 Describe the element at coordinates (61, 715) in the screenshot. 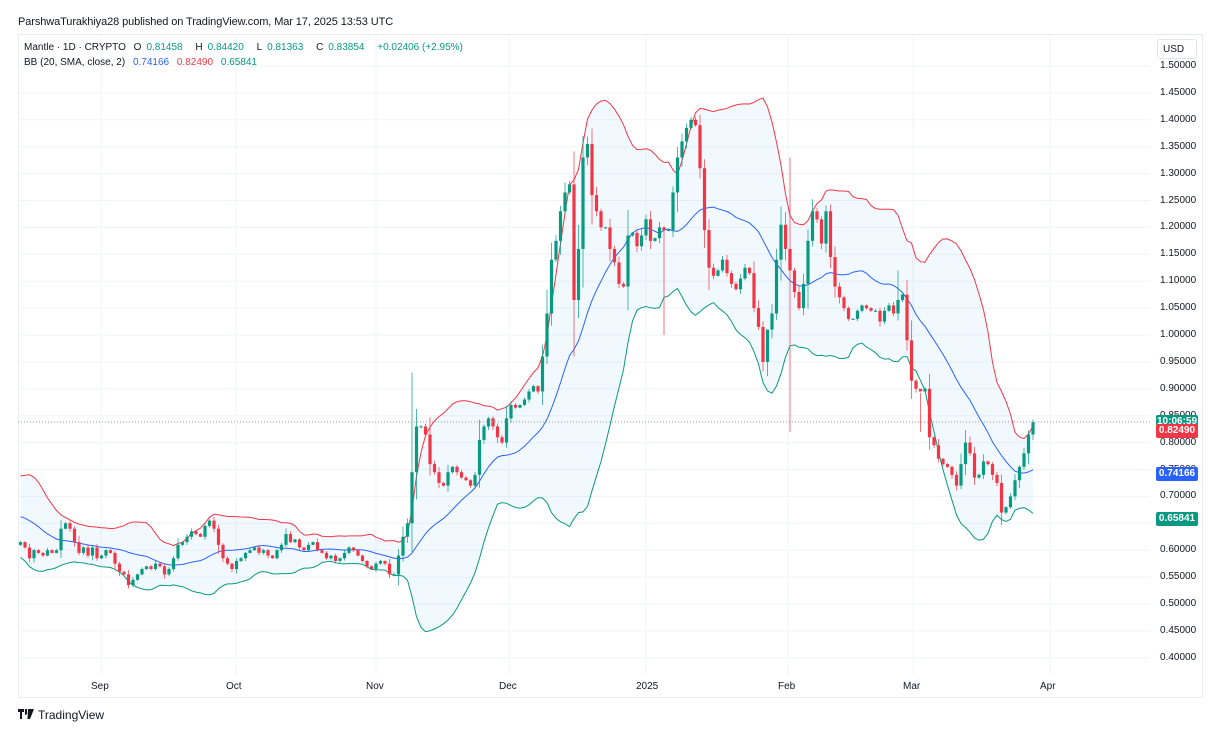

I see `tradingview-logo: TradingView` at that location.